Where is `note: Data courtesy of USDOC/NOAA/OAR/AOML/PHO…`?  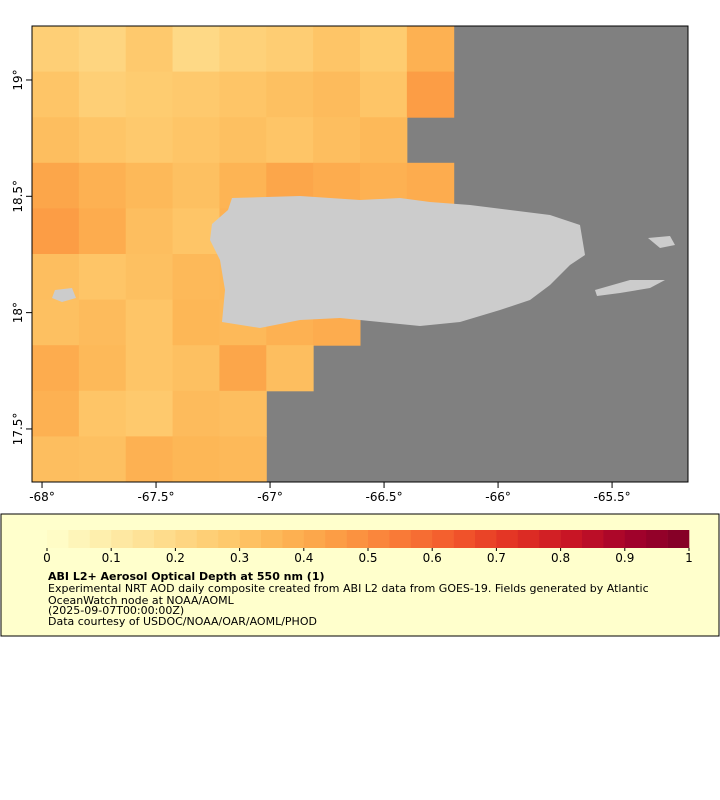
note: Data courtesy of USDOC/NOAA/OAR/AOML/PHO… is located at coordinates (182, 621).